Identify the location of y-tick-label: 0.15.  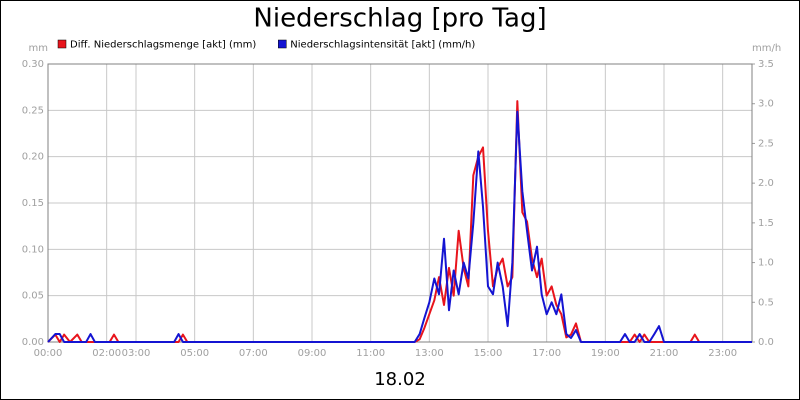
(33, 203).